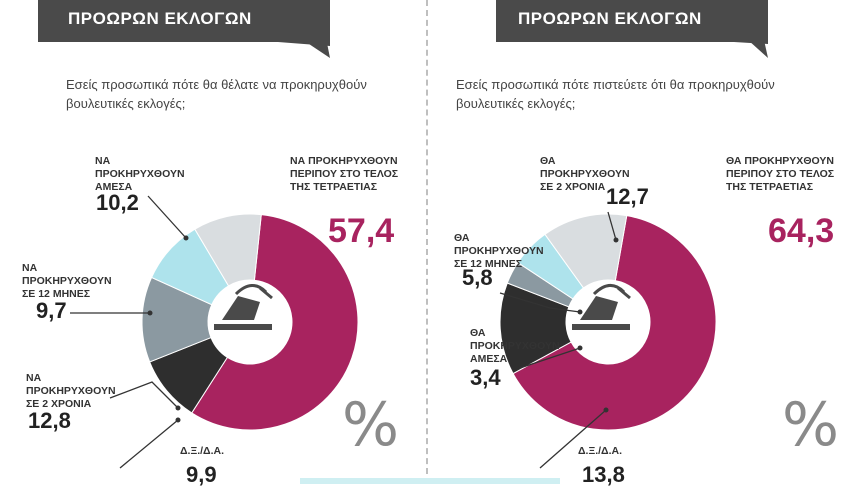  What do you see at coordinates (71, 391) in the screenshot?
I see `slice-label-2-years: ΝΑ ΠΡΟΚΗΡΥΧΘΟΥΝ ΣΕ 2 ΧΡΟΝΙΑ` at bounding box center [71, 391].